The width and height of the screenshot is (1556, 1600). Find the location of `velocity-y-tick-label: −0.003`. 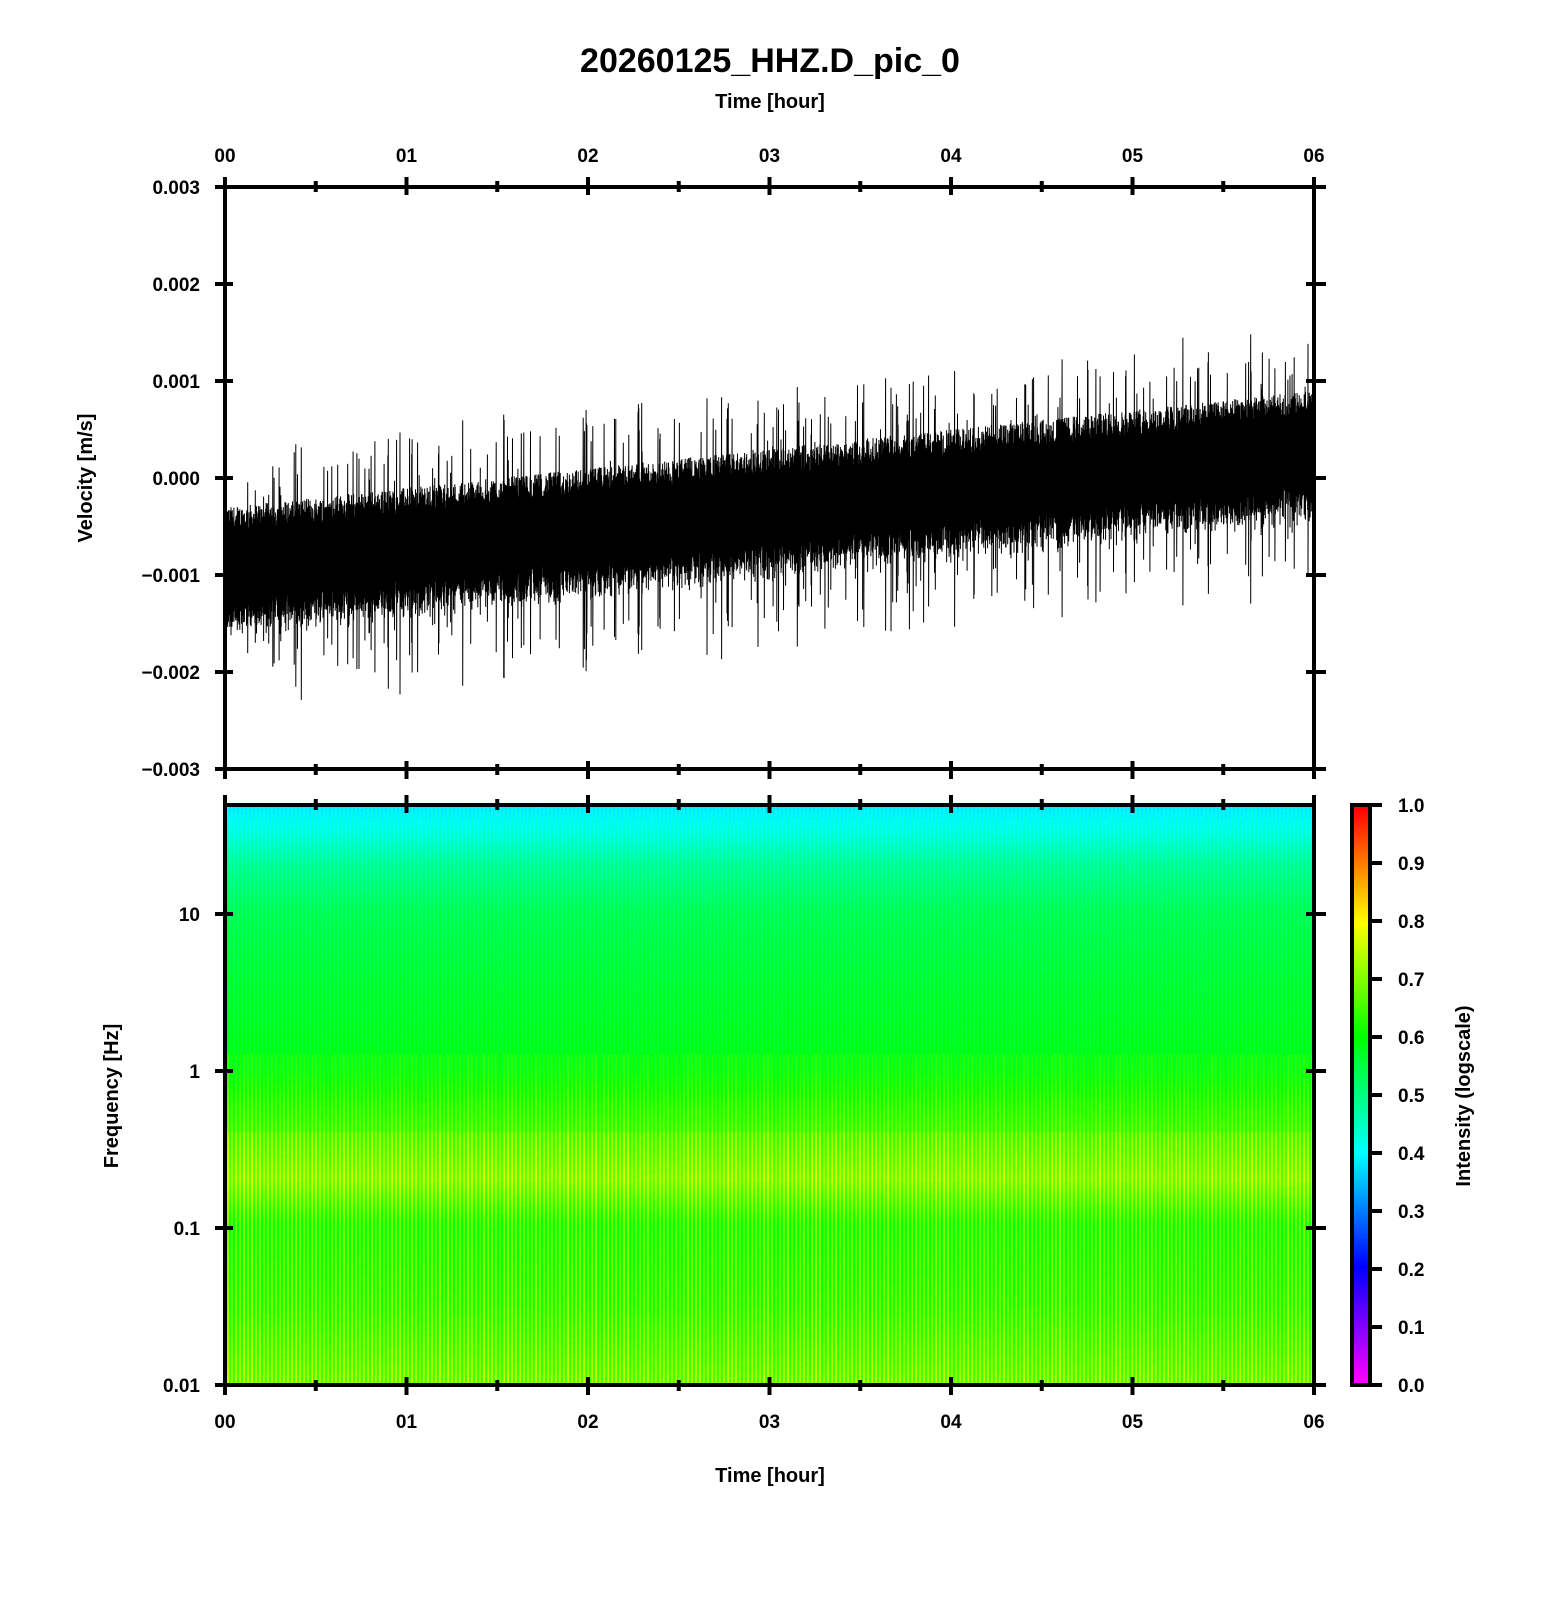

velocity-y-tick-label: −0.003 is located at coordinates (170, 770).